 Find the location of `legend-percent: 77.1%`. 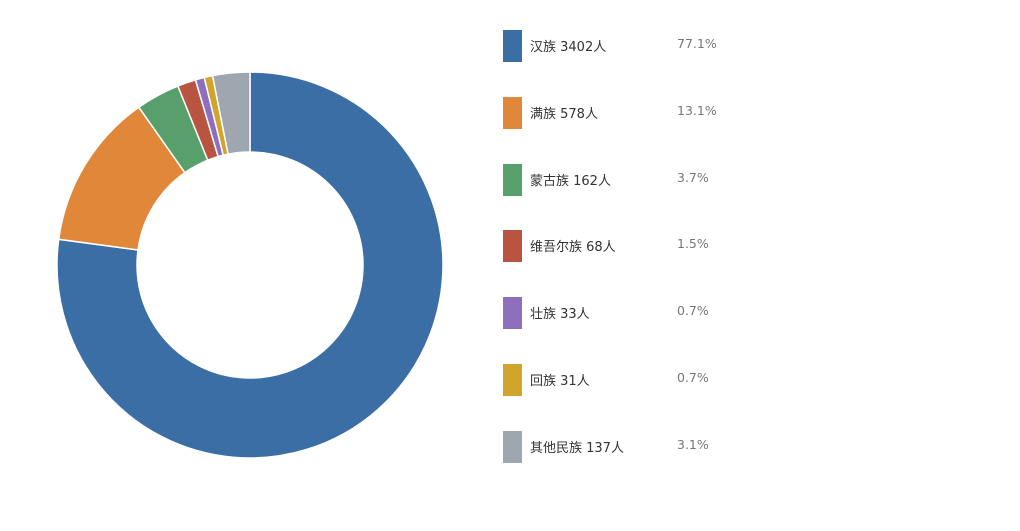

legend-percent: 77.1% is located at coordinates (697, 43).